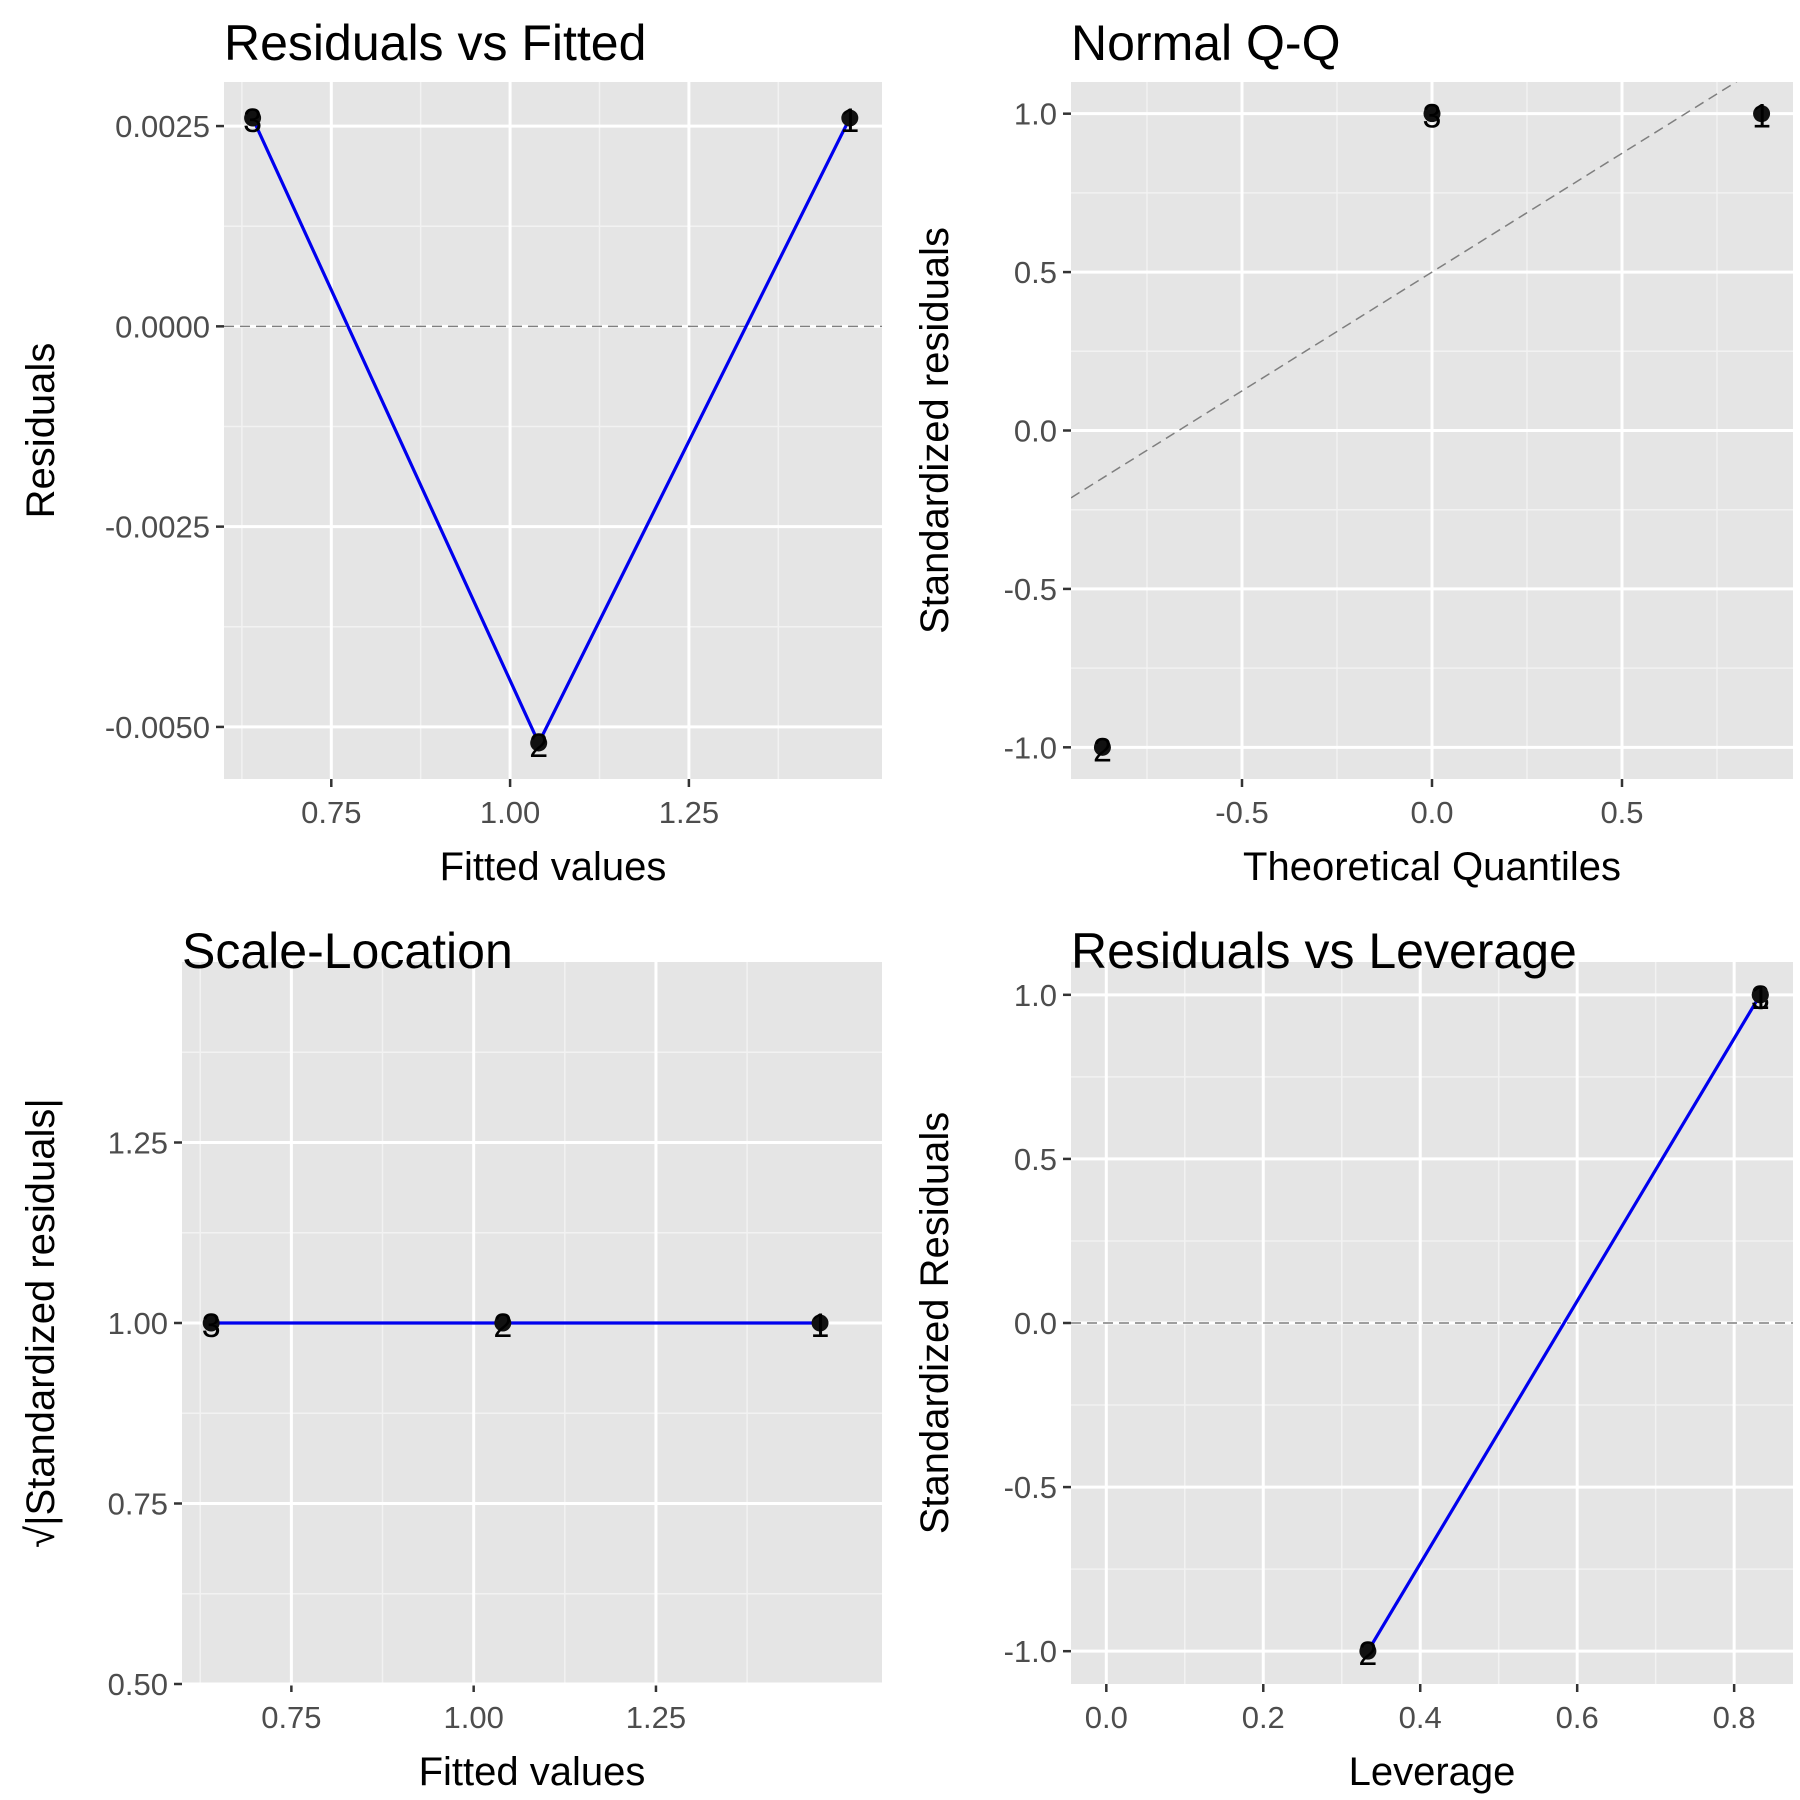 The image size is (1800, 1800). I want to click on y-axis-title: √|Standardized residuals|, so click(41, 1323).